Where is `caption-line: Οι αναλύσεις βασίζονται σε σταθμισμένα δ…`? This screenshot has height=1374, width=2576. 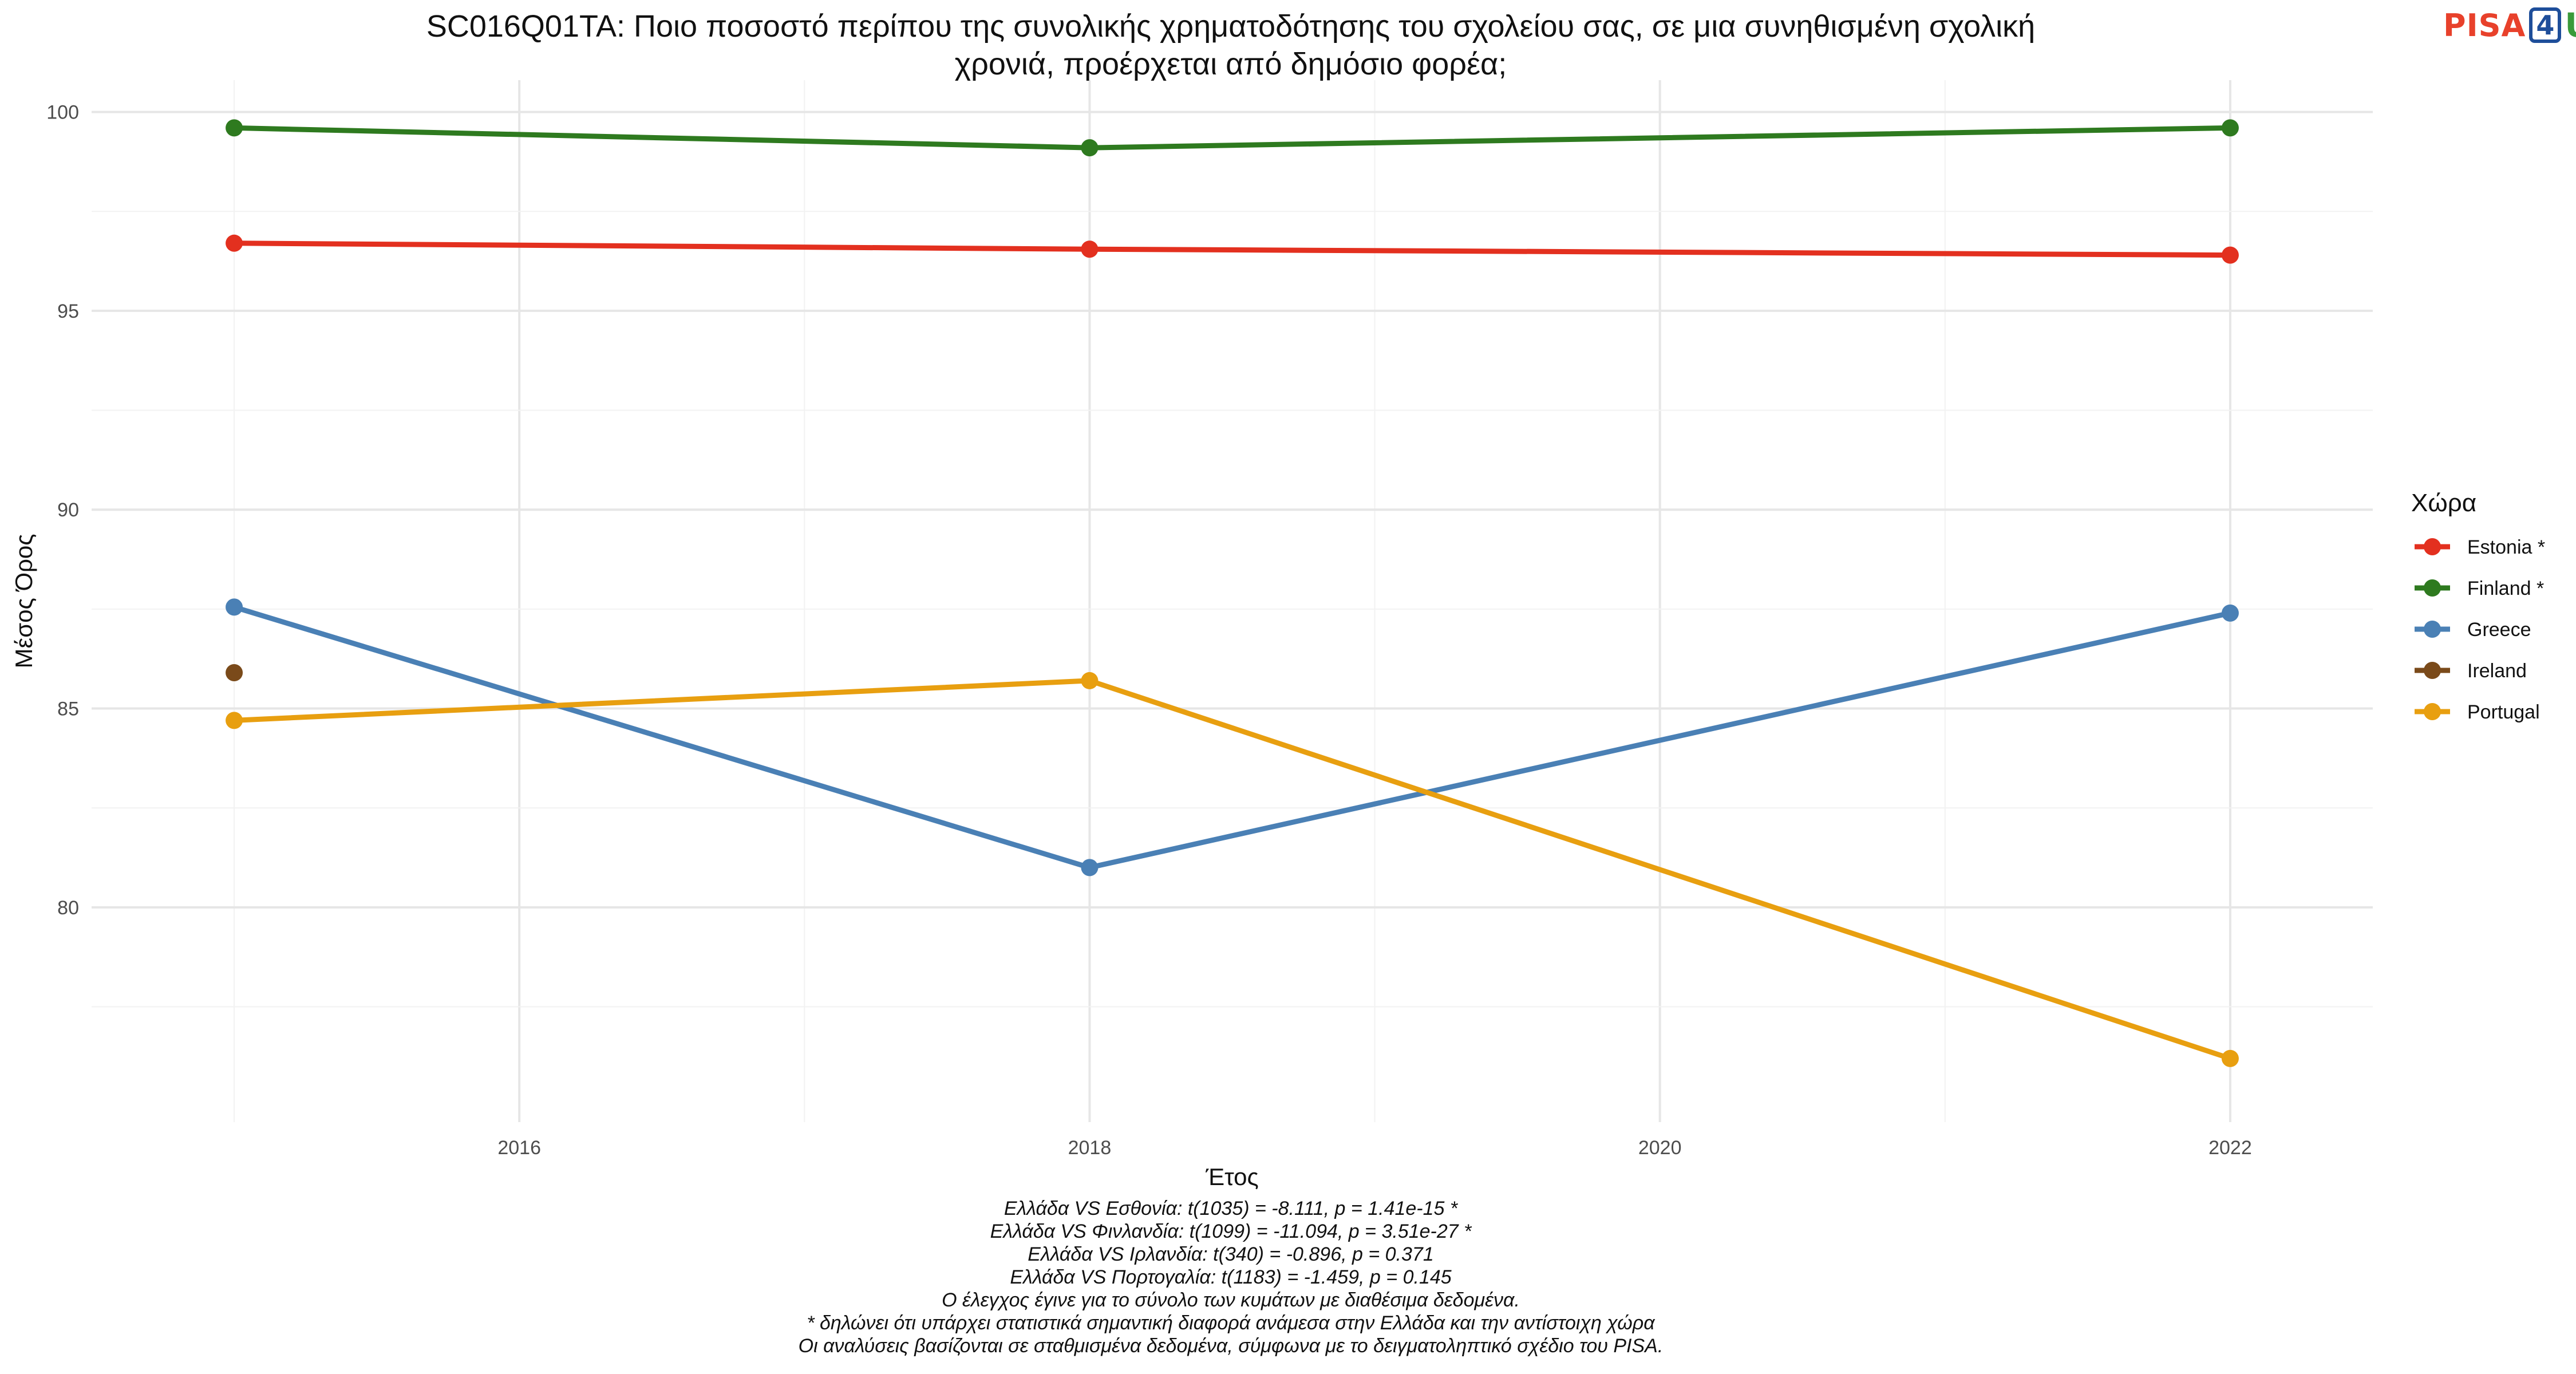
caption-line: Οι αναλύσεις βασίζονται σε σταθμισμένα δ… is located at coordinates (1231, 1346).